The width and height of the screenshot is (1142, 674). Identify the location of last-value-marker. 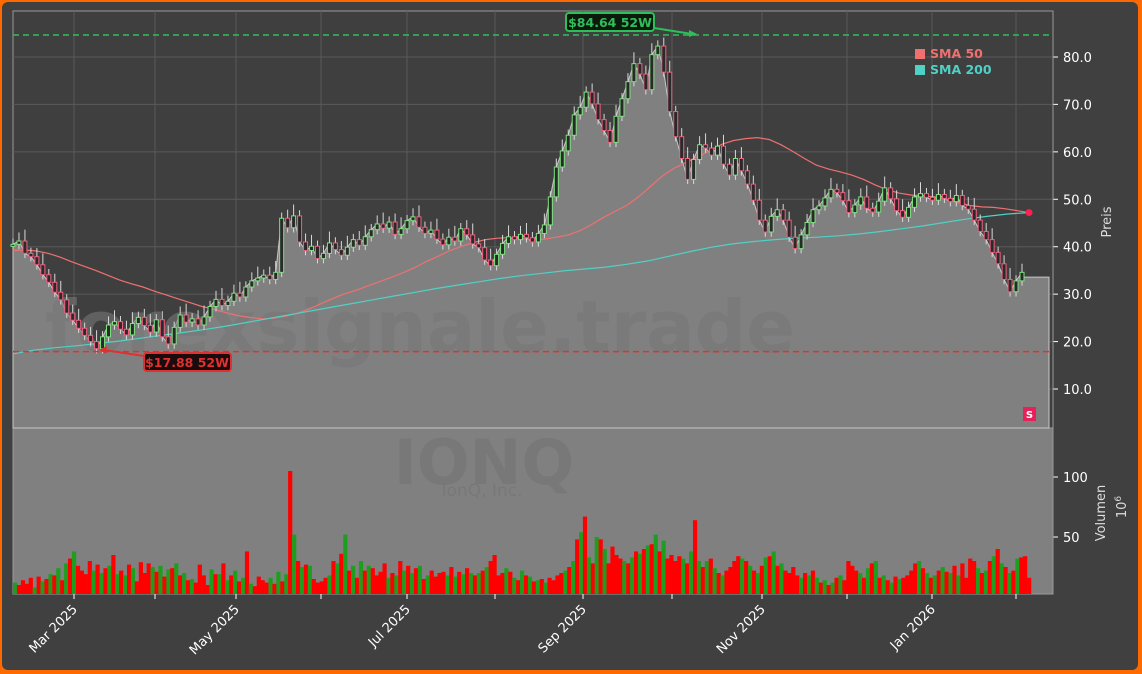
(1029, 213).